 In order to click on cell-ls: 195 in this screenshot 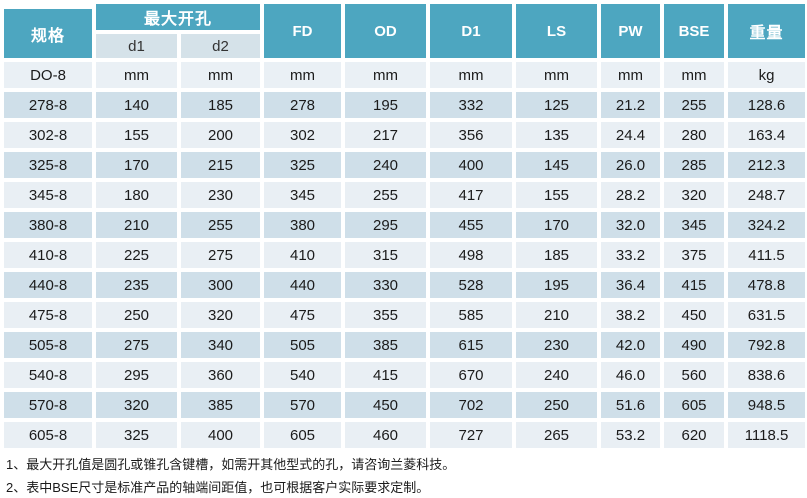, I will do `click(557, 285)`.